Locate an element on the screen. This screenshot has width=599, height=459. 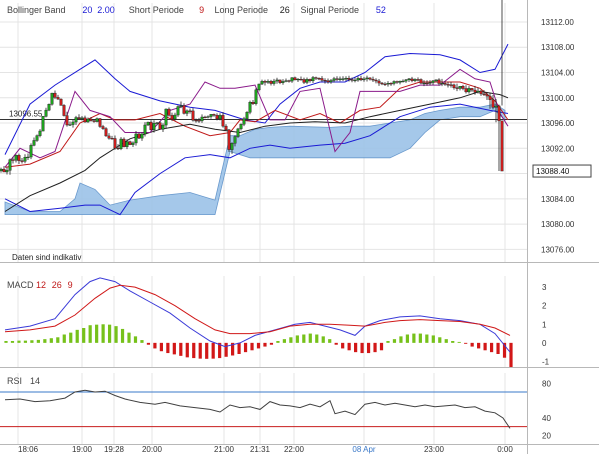
price-tick-label: 13076.00 is located at coordinates (558, 249).